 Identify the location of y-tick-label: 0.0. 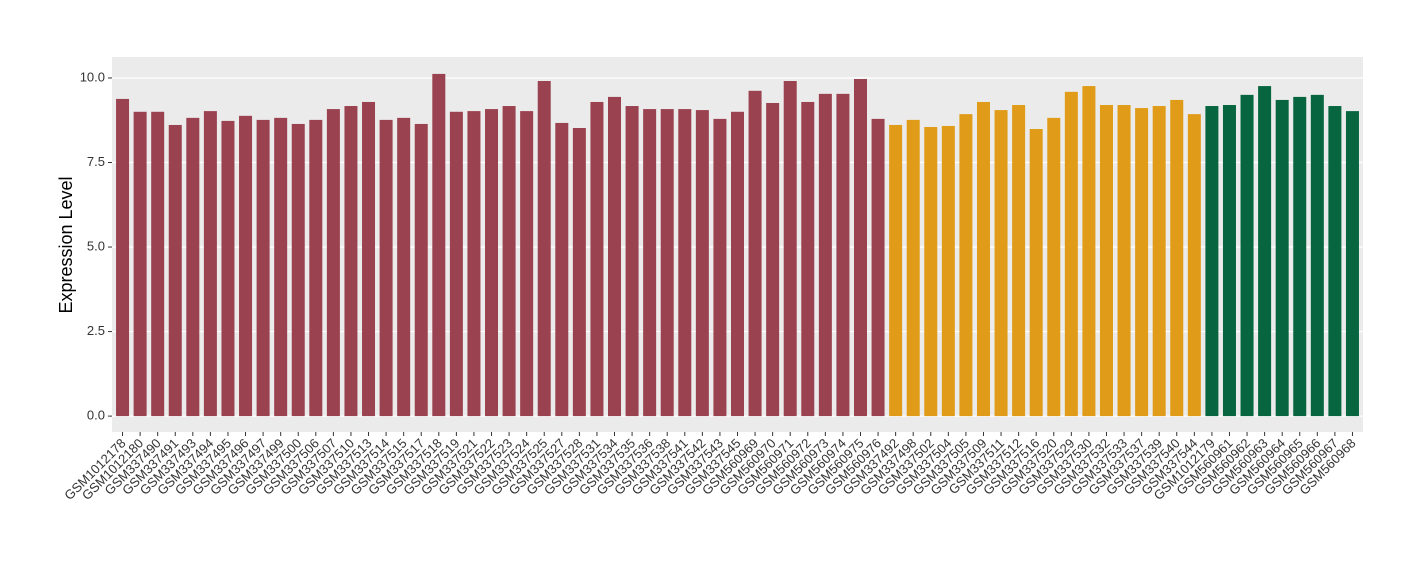
(96, 415).